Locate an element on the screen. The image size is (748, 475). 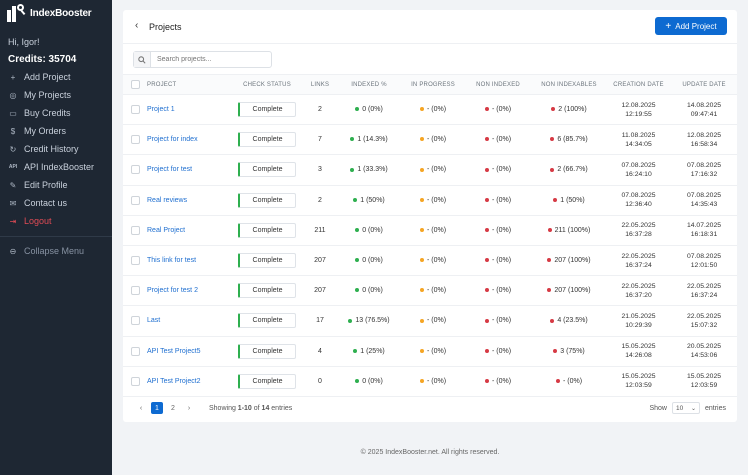
project-cell: Project for test is located at coordinates (188, 170).